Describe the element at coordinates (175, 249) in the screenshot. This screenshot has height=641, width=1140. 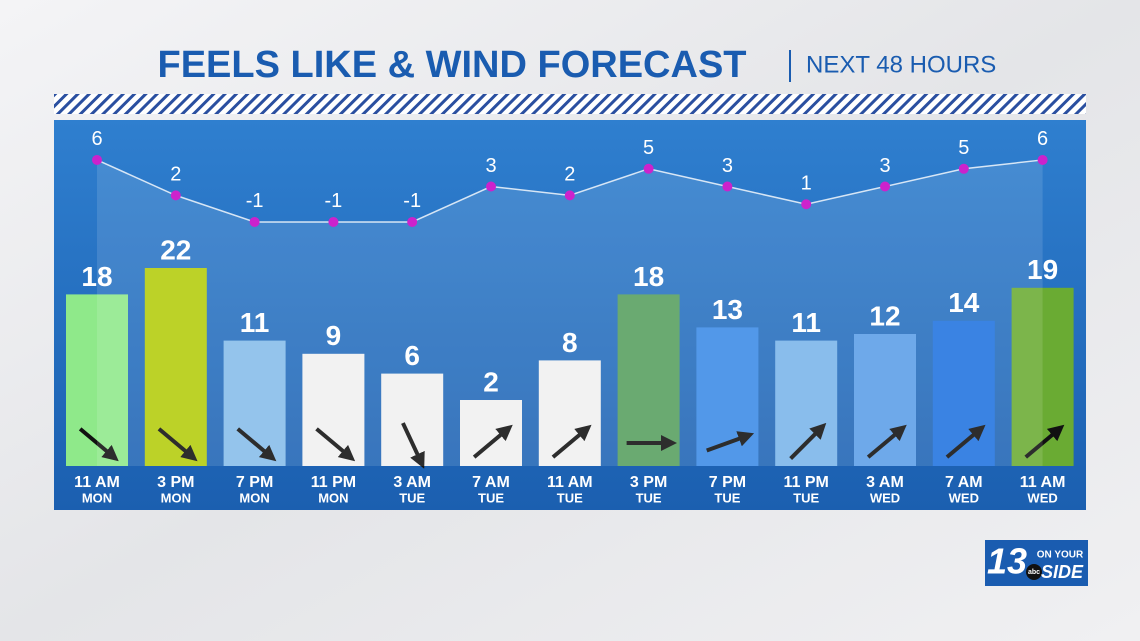
I see `bar-value-label: 22` at that location.